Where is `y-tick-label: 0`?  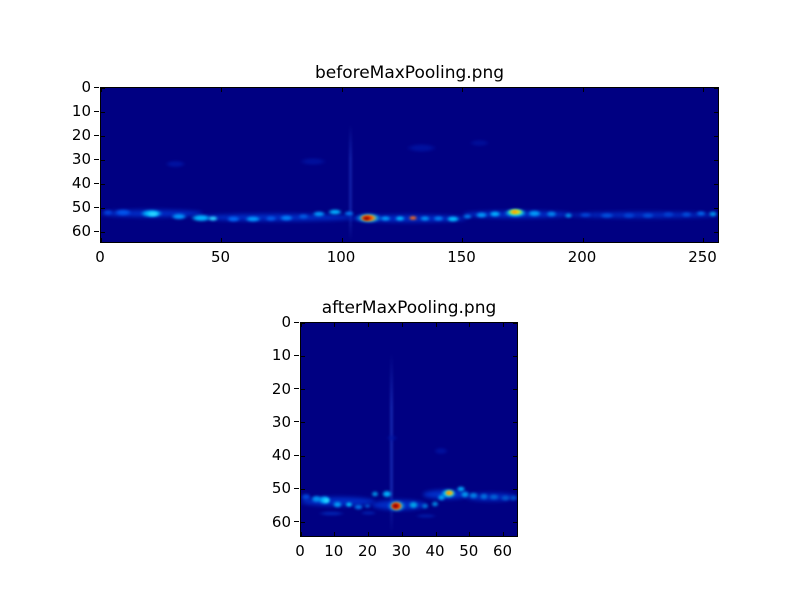 y-tick-label: 0 is located at coordinates (86, 87).